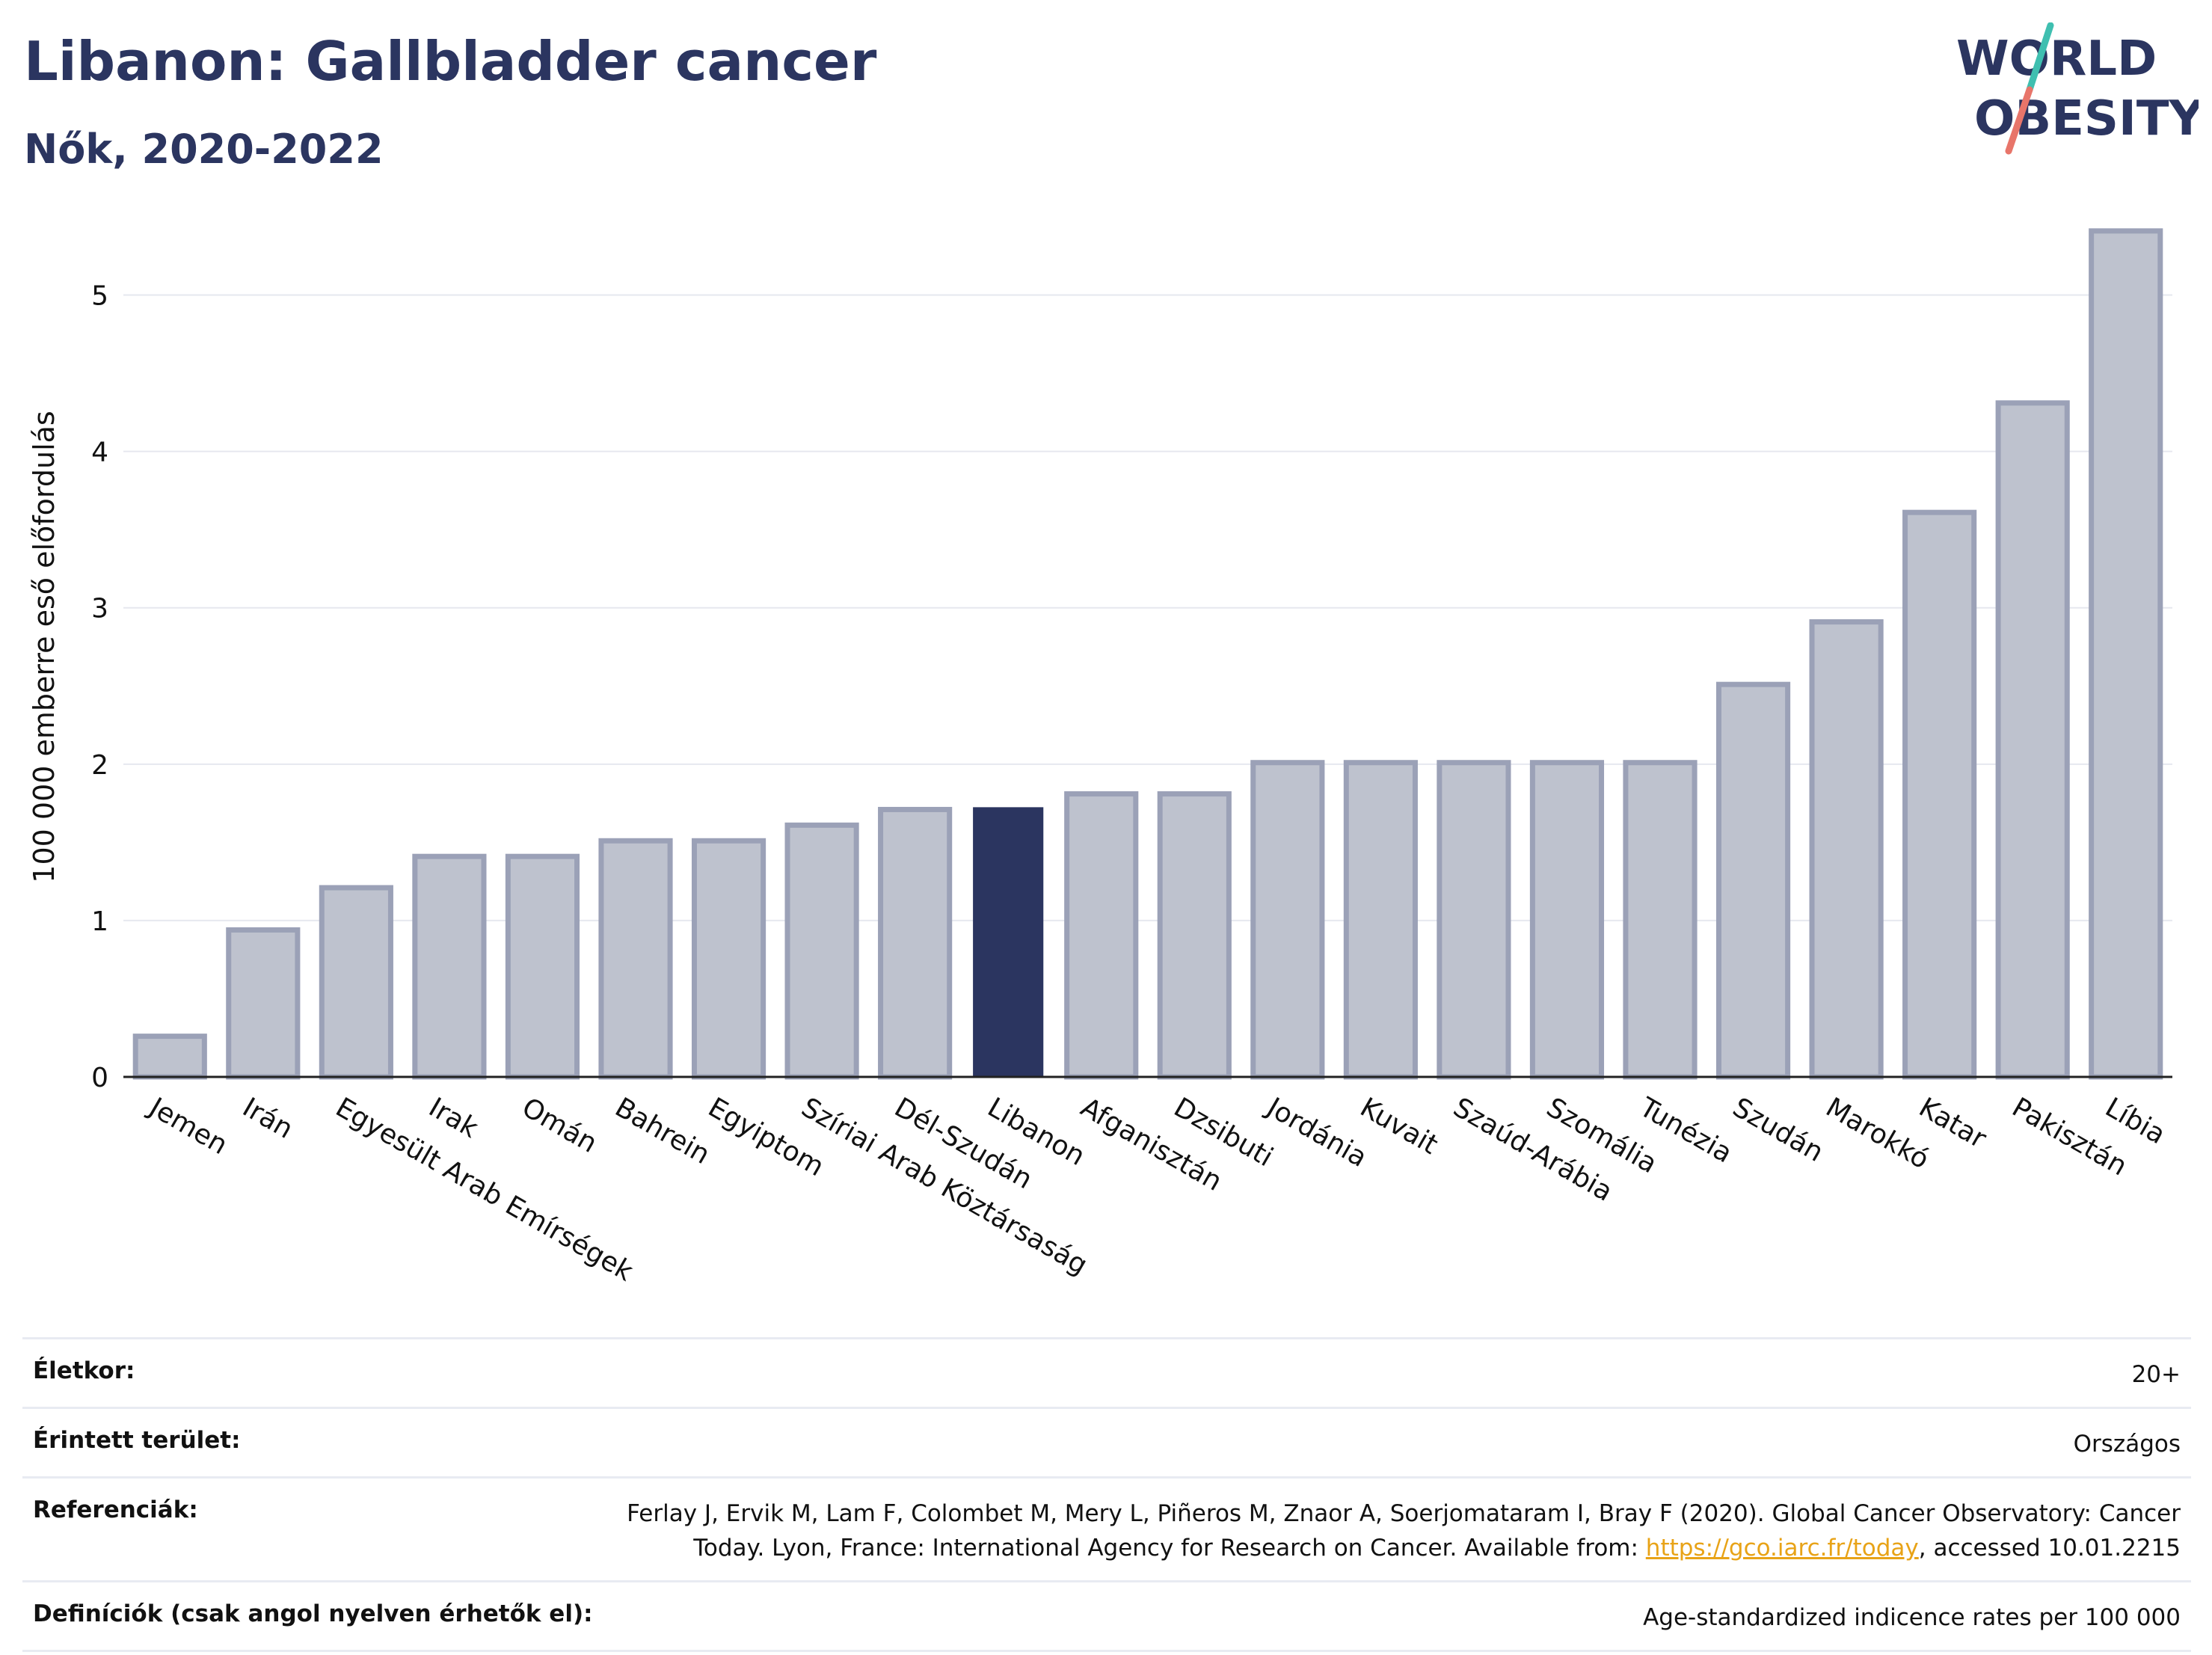  I want to click on info-value-age: 20+, so click(1397, 1372).